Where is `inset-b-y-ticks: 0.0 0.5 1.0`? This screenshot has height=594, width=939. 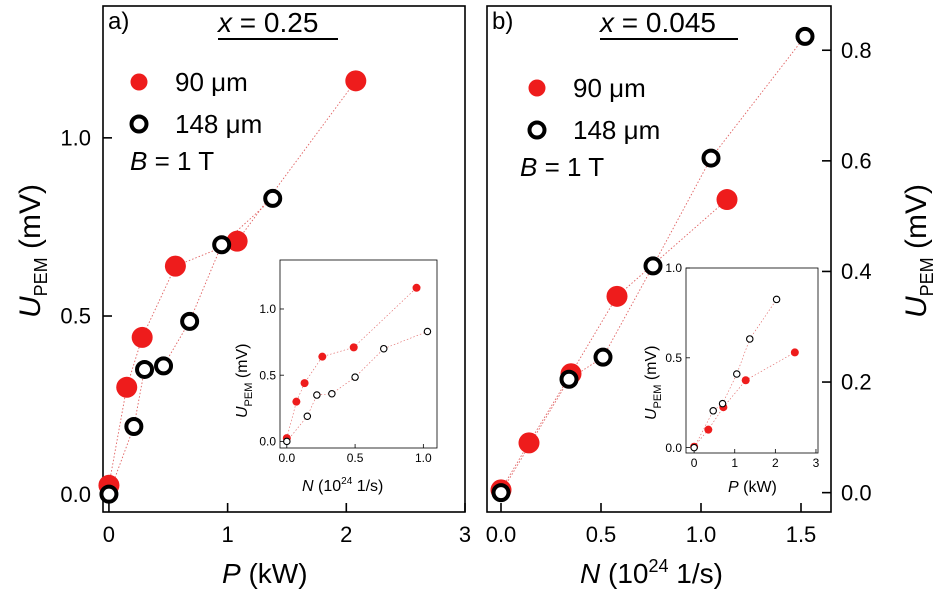
inset-b-y-ticks: 0.0 0.5 1.0 is located at coordinates (677, 358).